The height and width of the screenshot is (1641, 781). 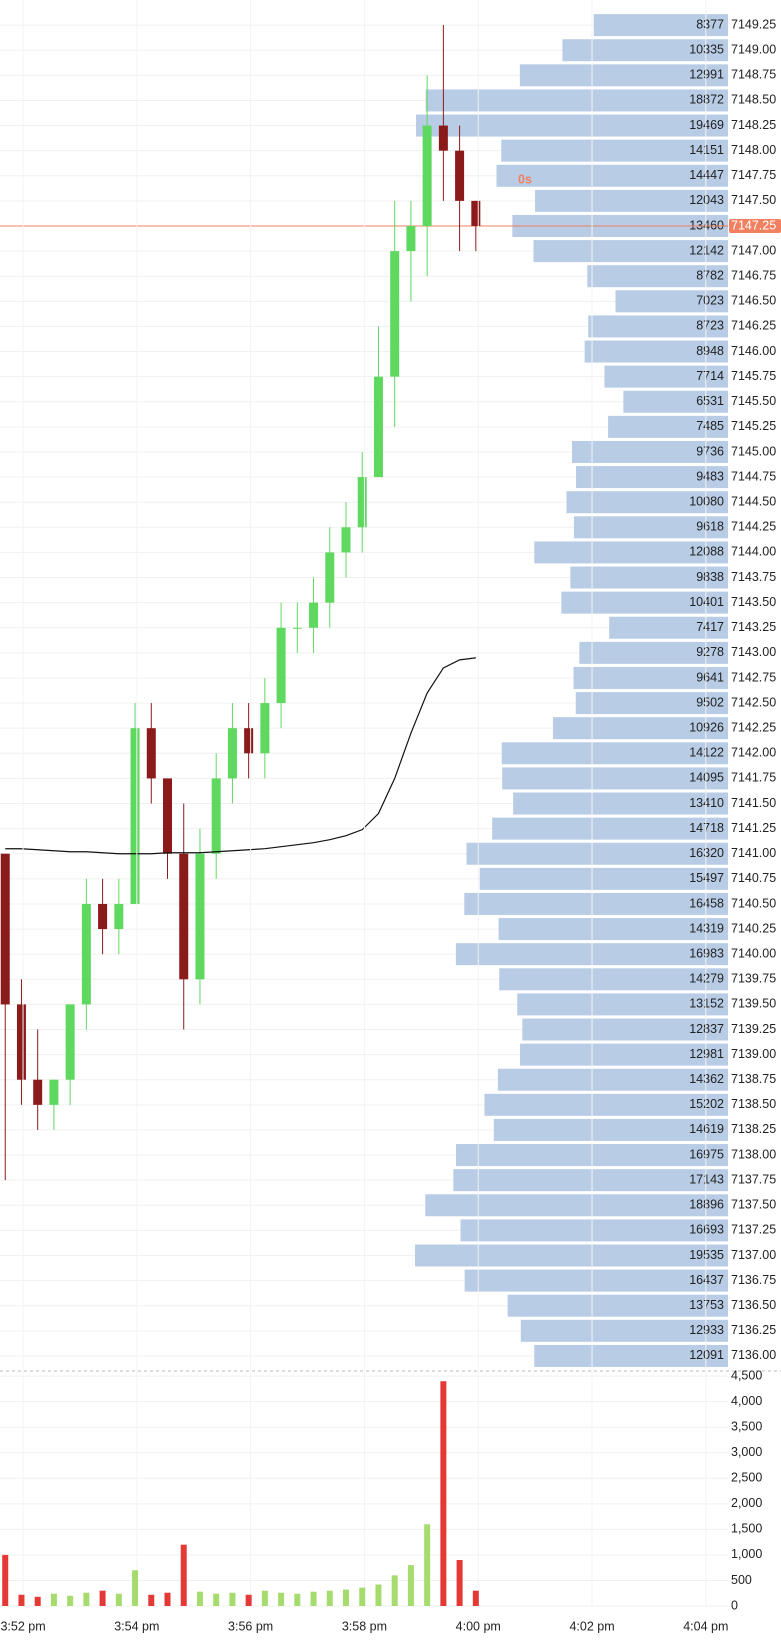 I want to click on profile-value: 7714, so click(x=710, y=376).